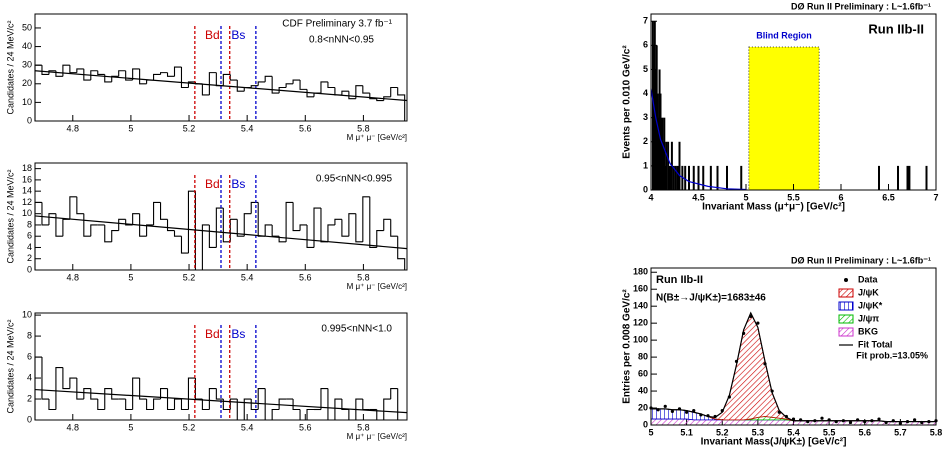 The height and width of the screenshot is (452, 943). Describe the element at coordinates (356, 329) in the screenshot. I see `annotation: 0.995<nNN<1.0` at that location.